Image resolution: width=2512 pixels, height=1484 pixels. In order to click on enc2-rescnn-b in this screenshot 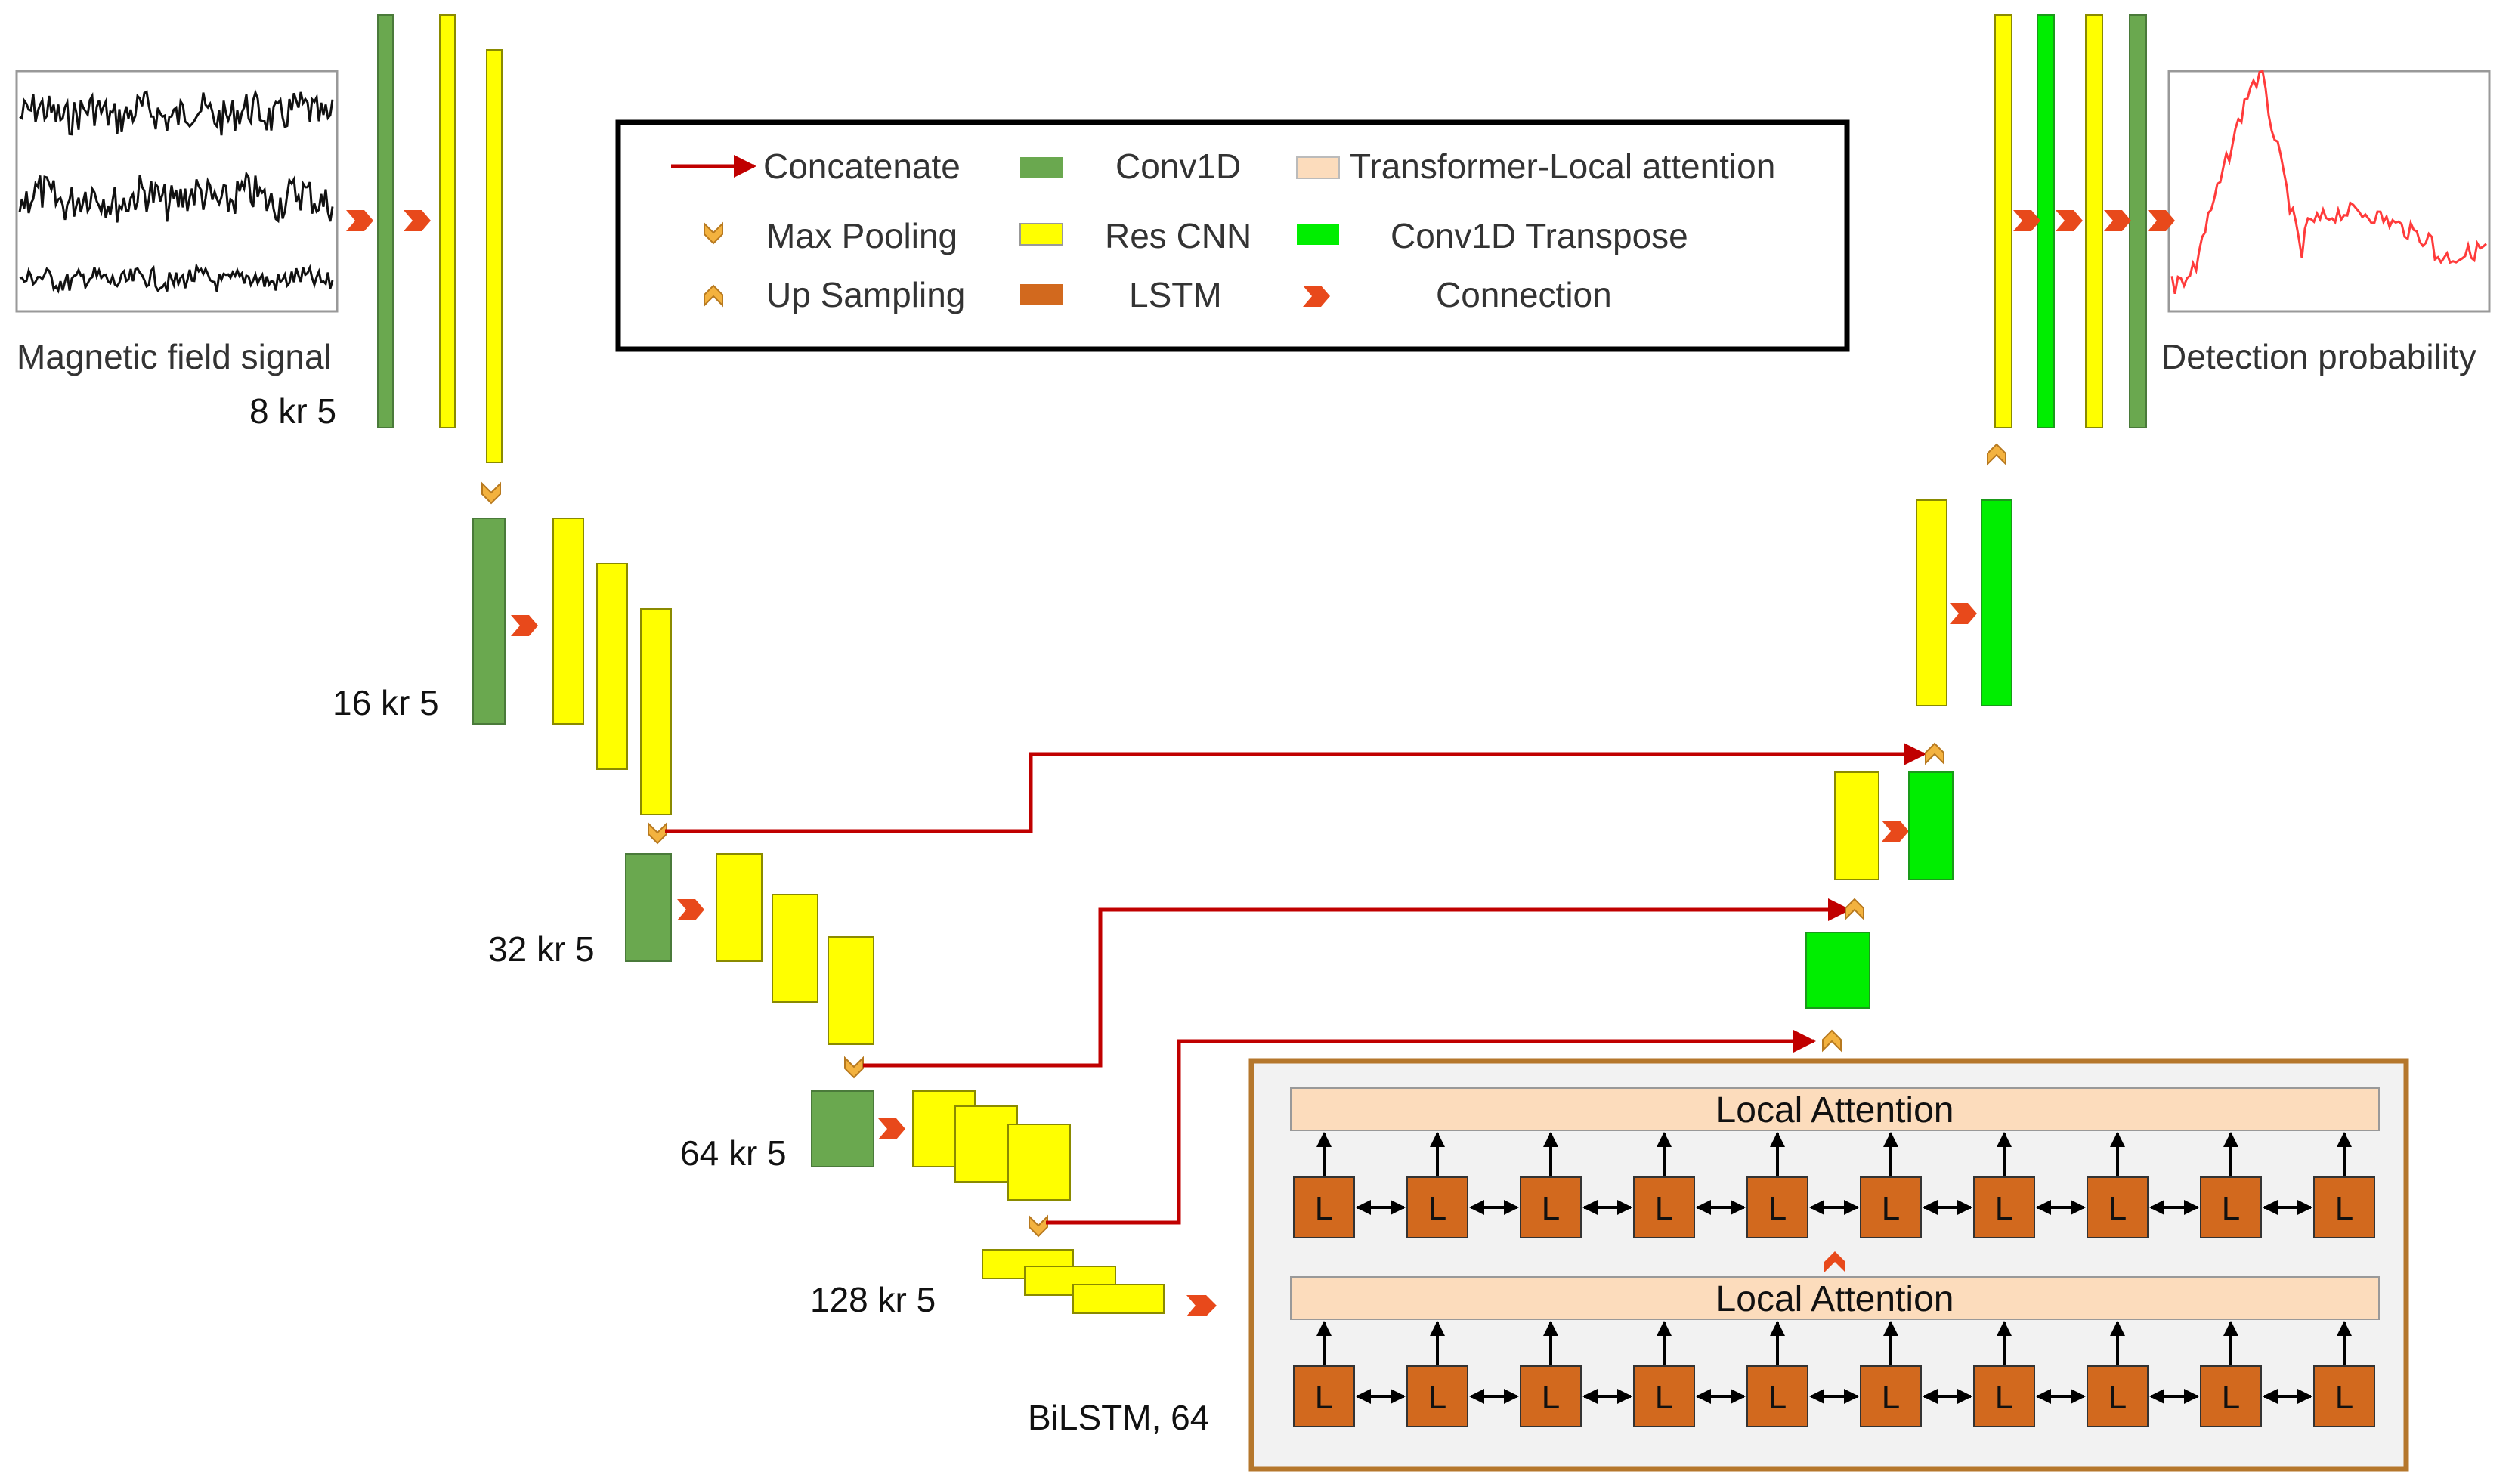, I will do `click(612, 666)`.